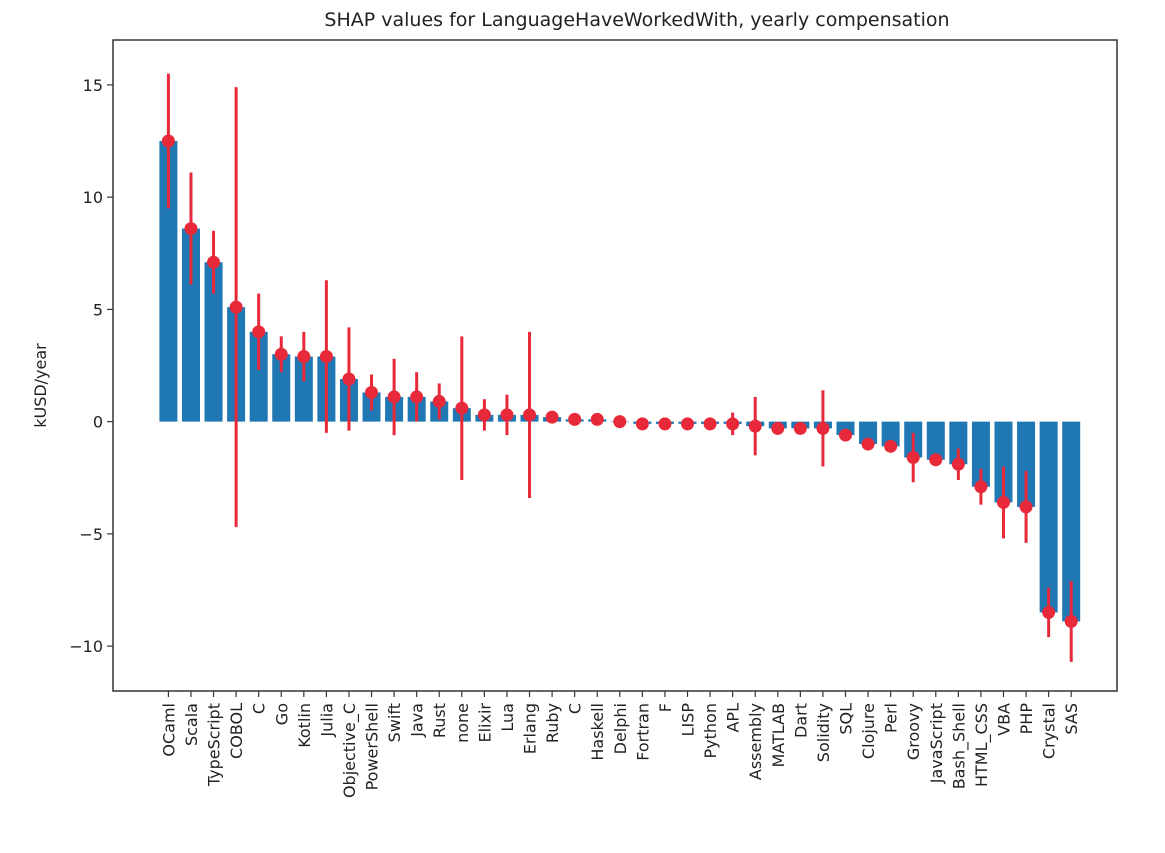  Describe the element at coordinates (236, 731) in the screenshot. I see `x-tick-label-3: COBOL` at that location.